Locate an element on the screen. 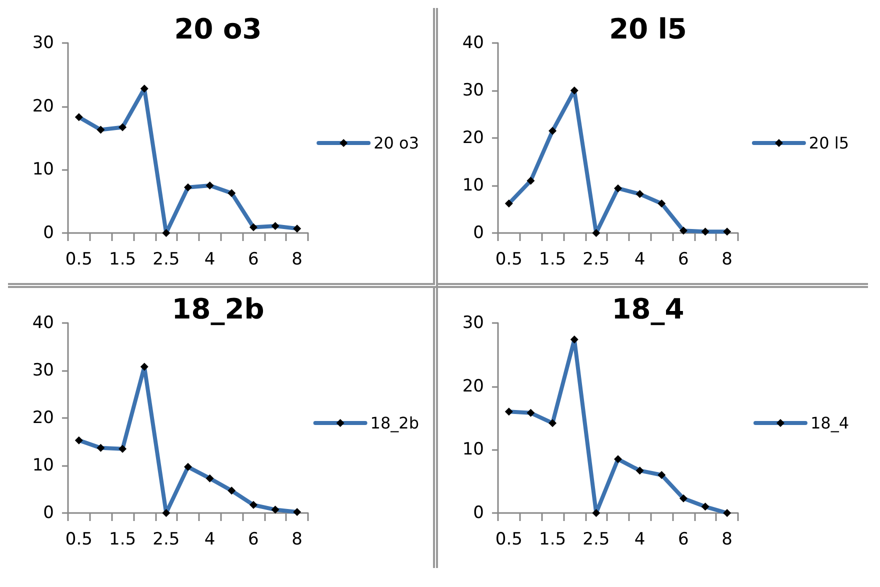 This screenshot has height=587, width=880. chart-title: 18_2b is located at coordinates (218, 309).